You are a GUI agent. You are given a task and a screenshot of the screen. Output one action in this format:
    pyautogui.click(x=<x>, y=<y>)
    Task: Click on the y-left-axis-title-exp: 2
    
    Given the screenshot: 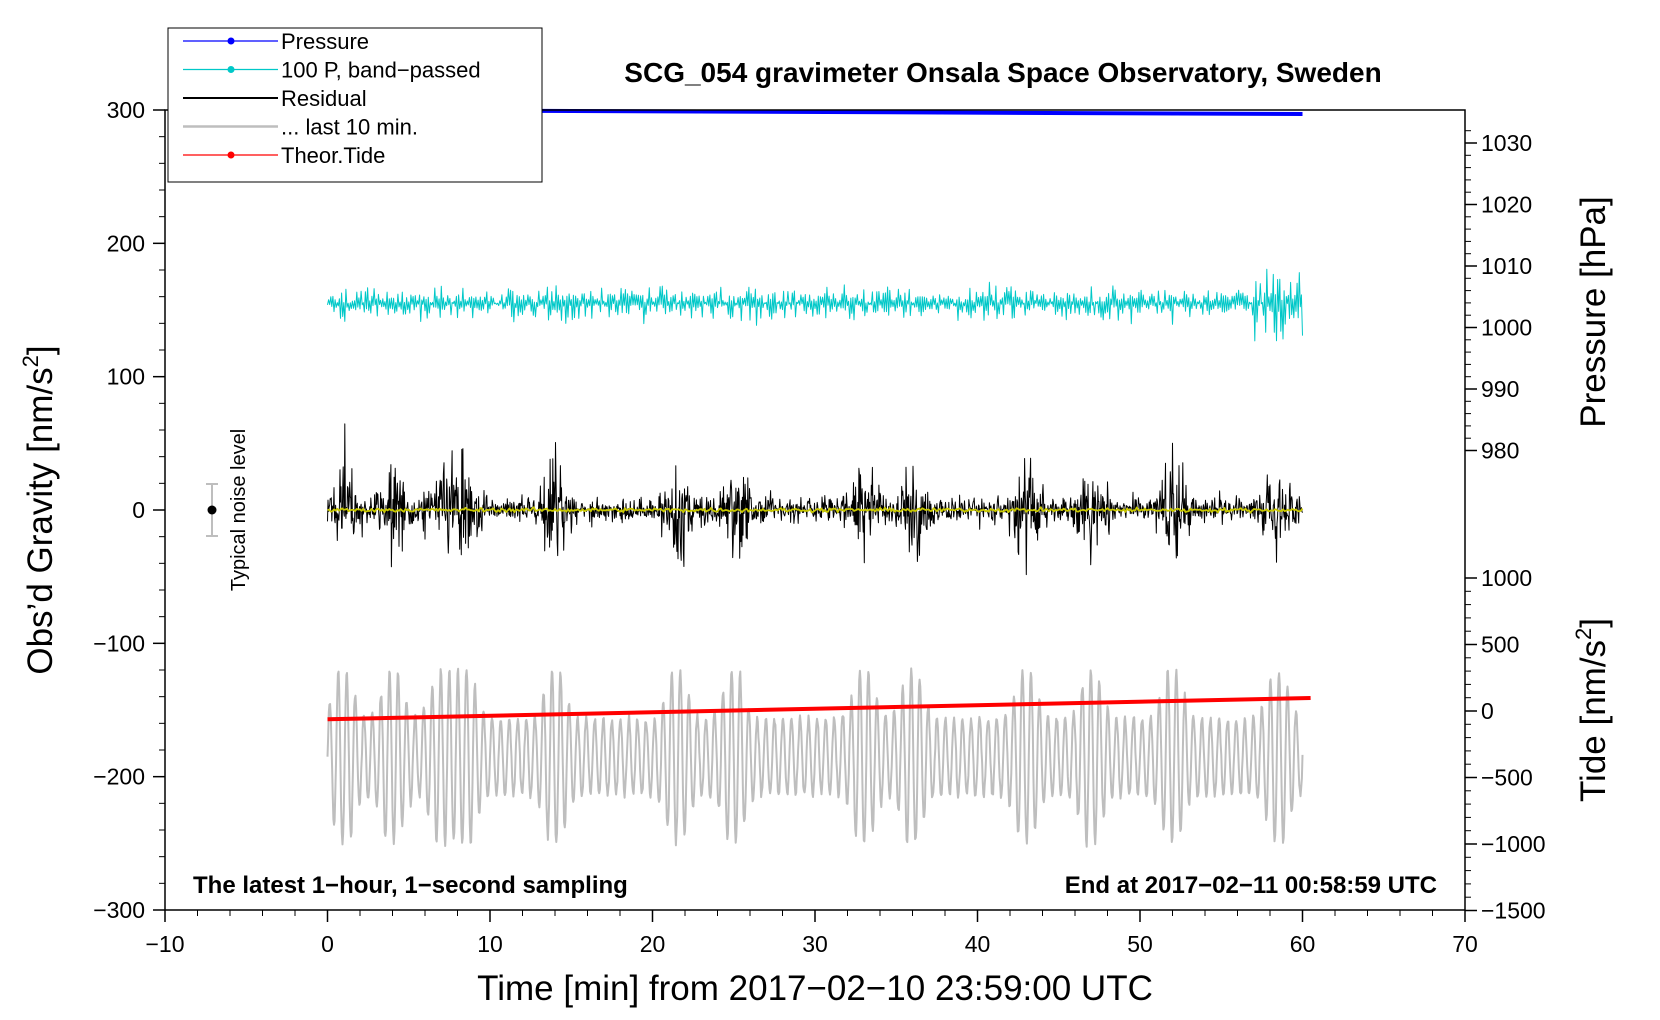 What is the action you would take?
    pyautogui.click(x=30, y=361)
    